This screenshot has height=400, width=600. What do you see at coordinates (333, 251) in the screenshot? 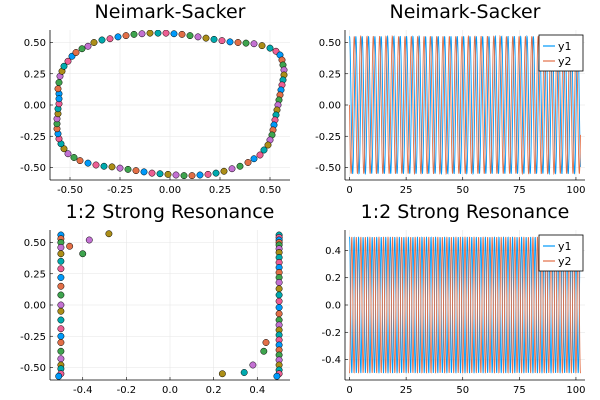
I see `y-tick-label: 0.4` at bounding box center [333, 251].